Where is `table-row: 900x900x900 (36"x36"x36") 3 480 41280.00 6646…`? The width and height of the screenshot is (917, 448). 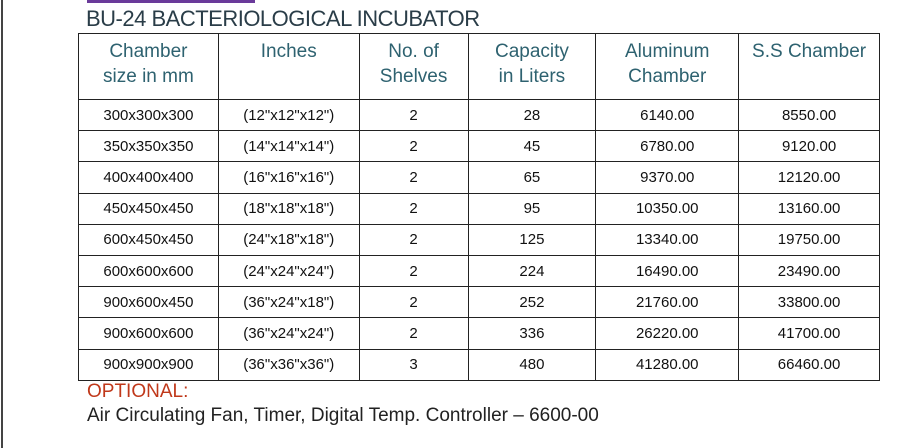 table-row: 900x900x900 (36"x36"x36") 3 480 41280.00 6646… is located at coordinates (479, 364).